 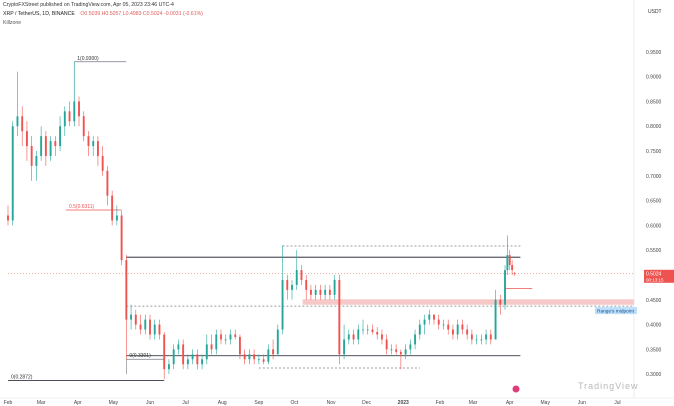 I want to click on last-price-value: 0.5024, so click(x=654, y=274).